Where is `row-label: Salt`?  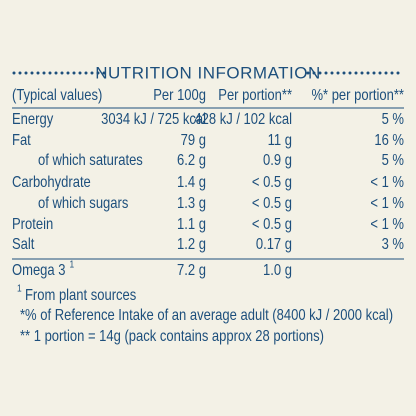
row-label: Salt is located at coordinates (23, 244).